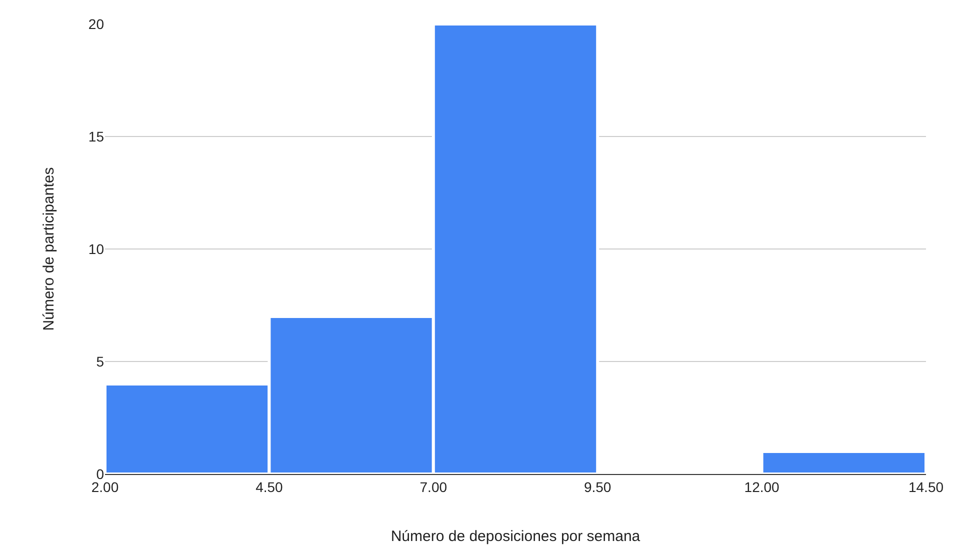 This screenshot has height=553, width=956. I want to click on y-tick-label: 20, so click(96, 24).